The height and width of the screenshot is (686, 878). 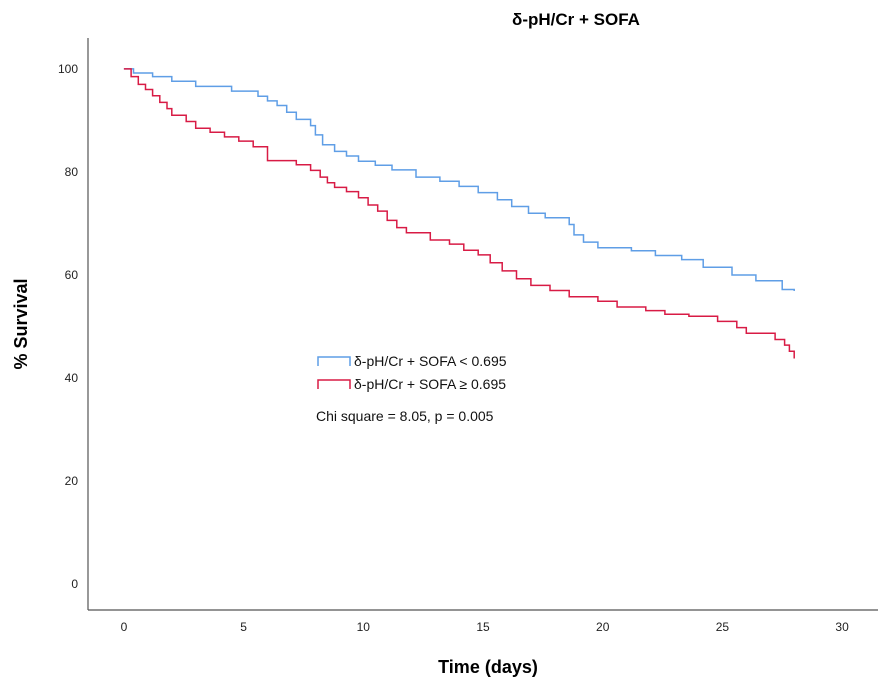 I want to click on x-tick-label: 5, so click(x=243, y=627).